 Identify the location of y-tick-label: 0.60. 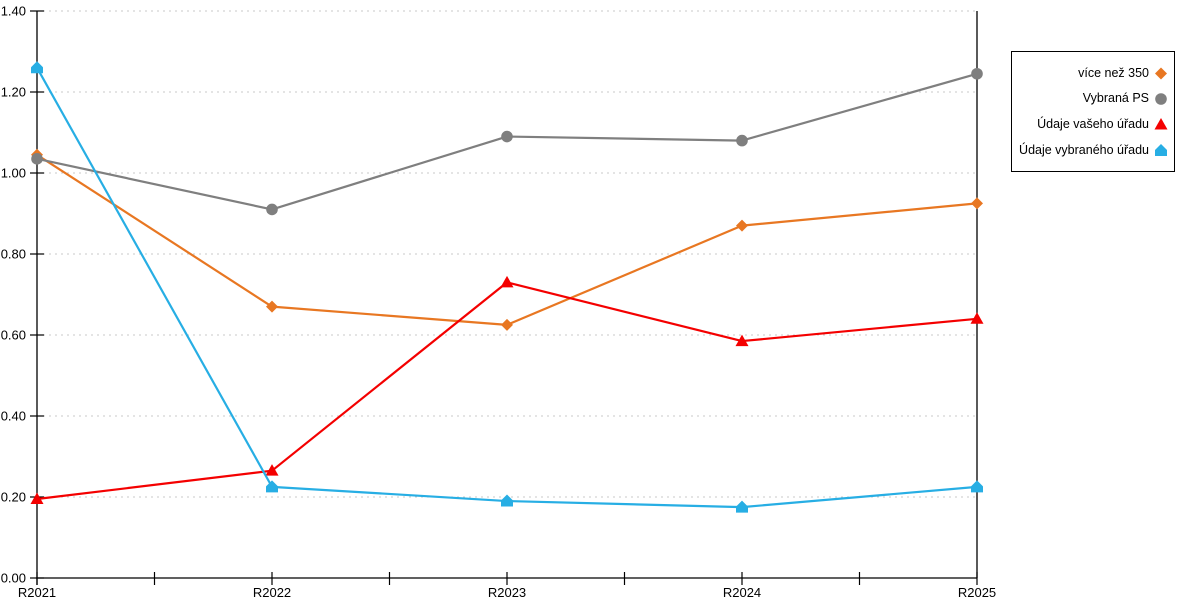
(13, 335).